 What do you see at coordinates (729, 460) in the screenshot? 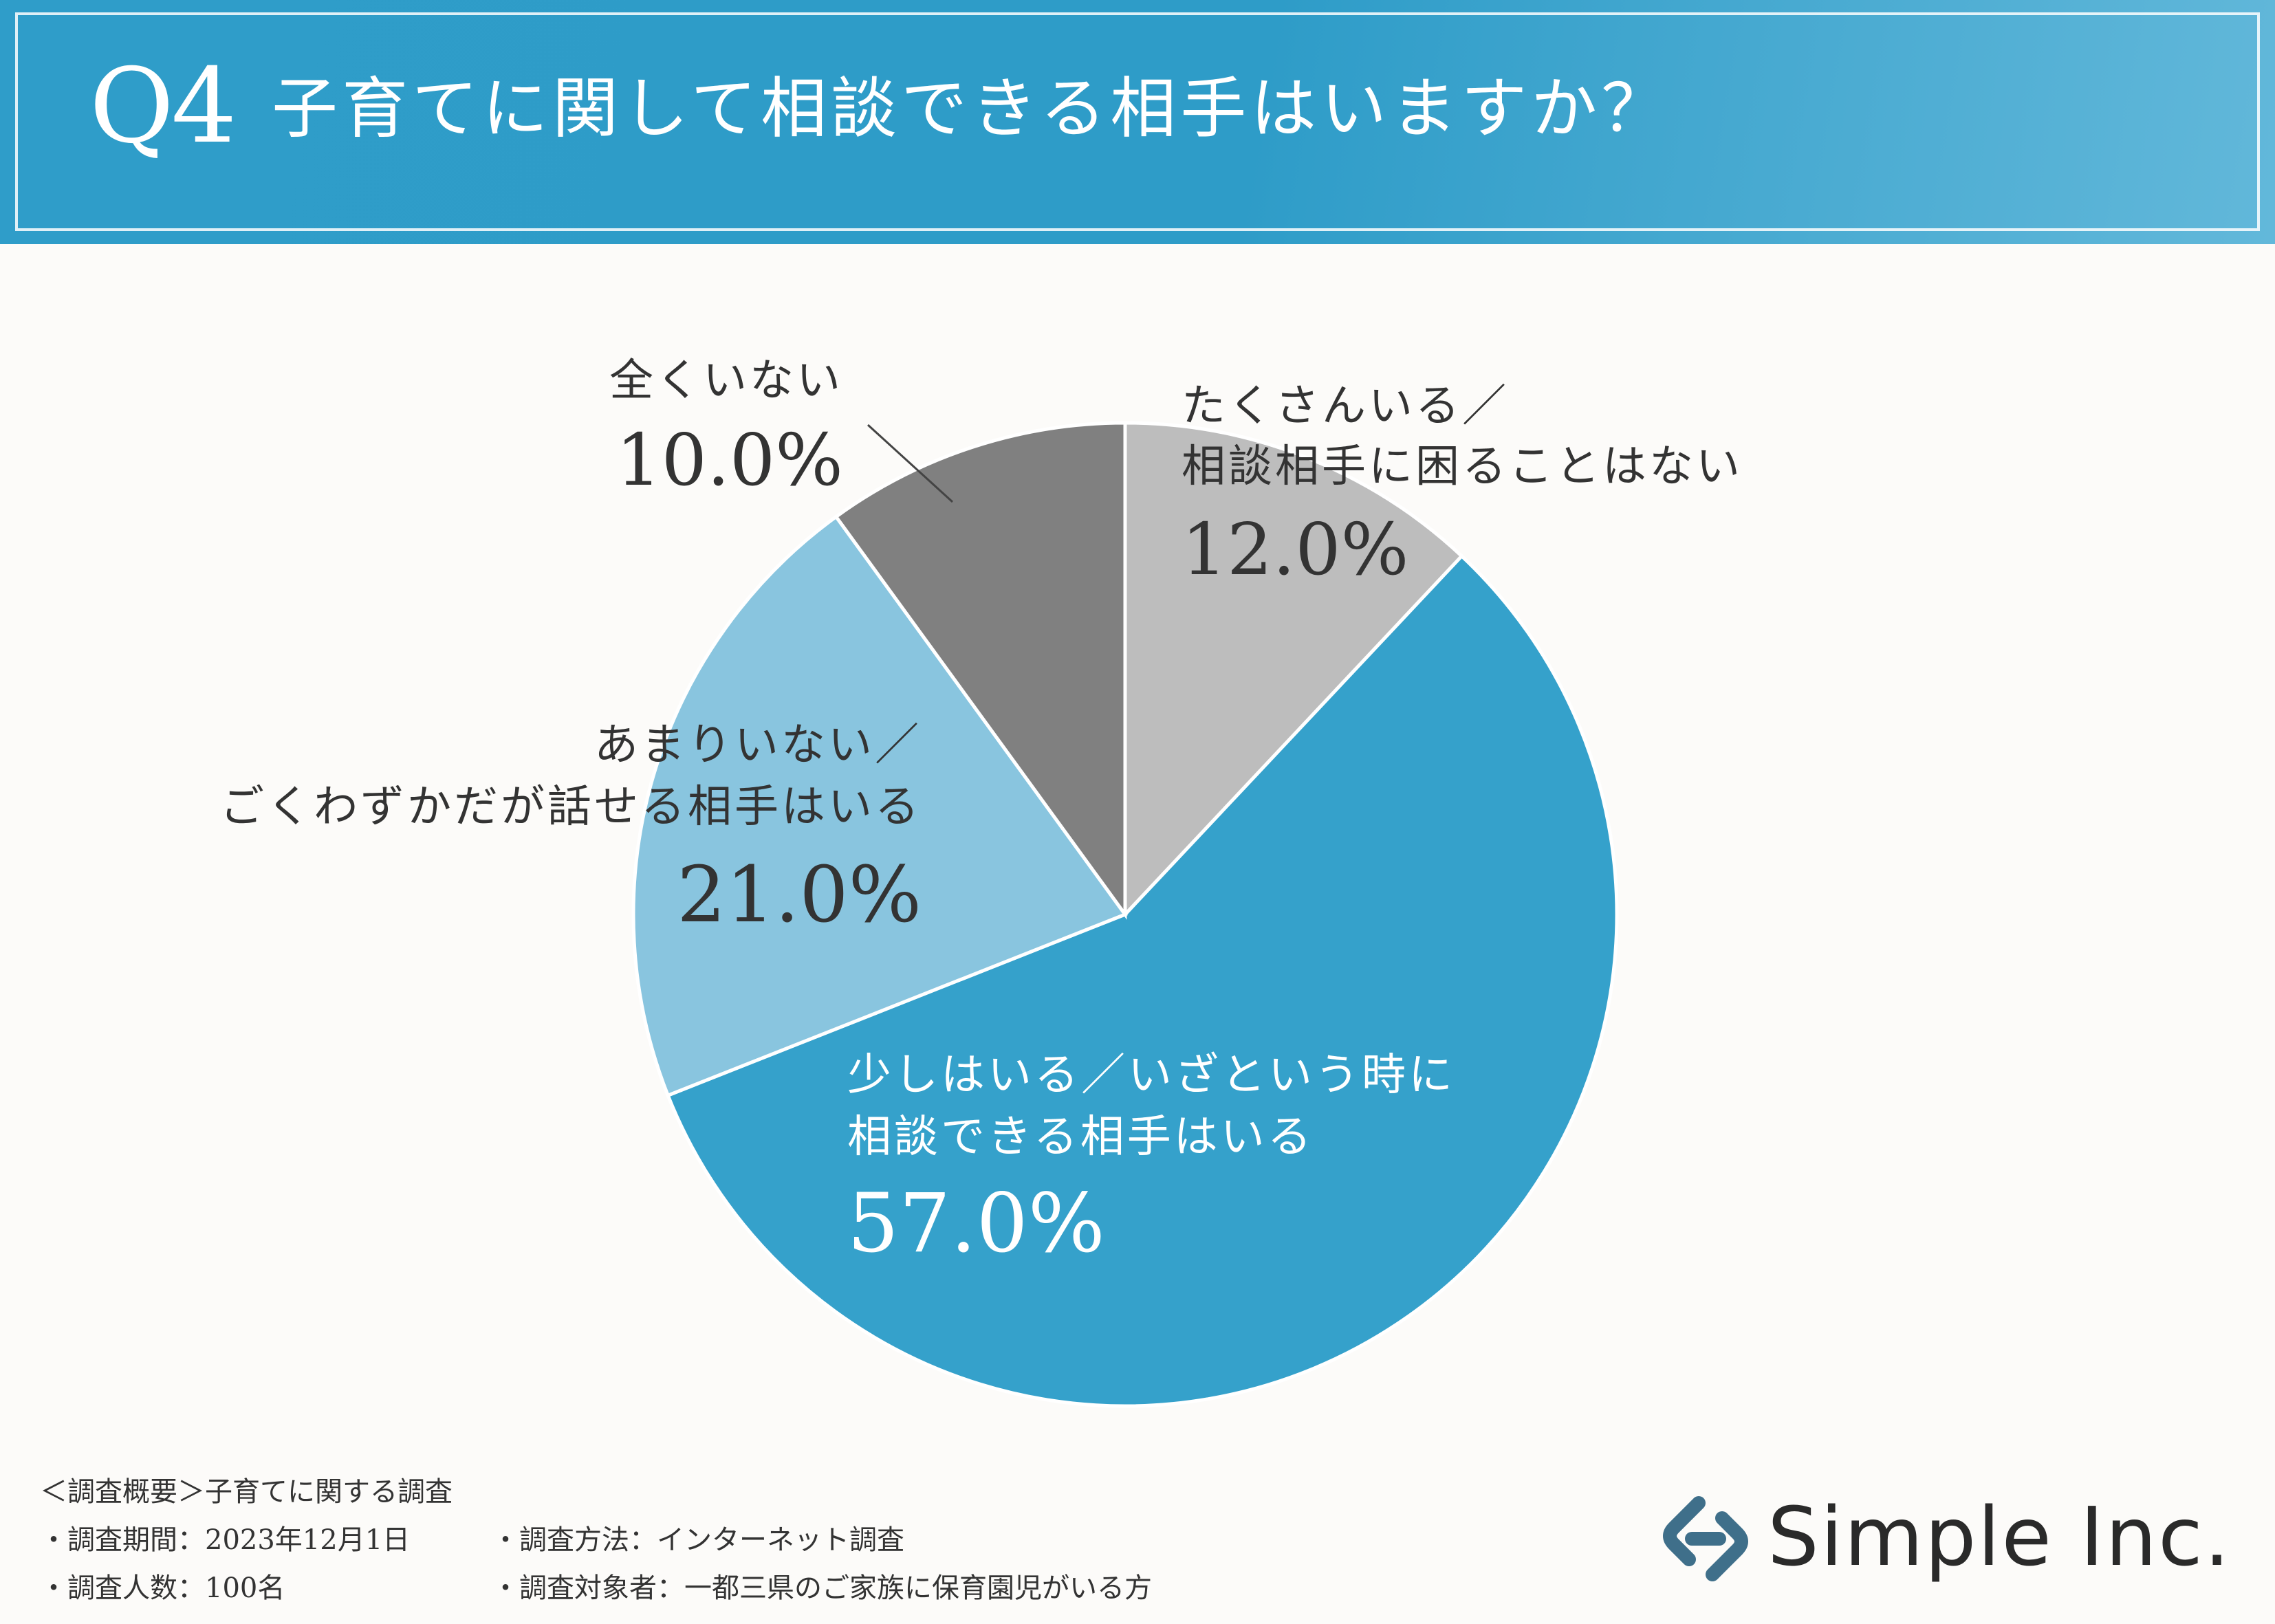
I see `slice-value-4: 10.0%` at bounding box center [729, 460].